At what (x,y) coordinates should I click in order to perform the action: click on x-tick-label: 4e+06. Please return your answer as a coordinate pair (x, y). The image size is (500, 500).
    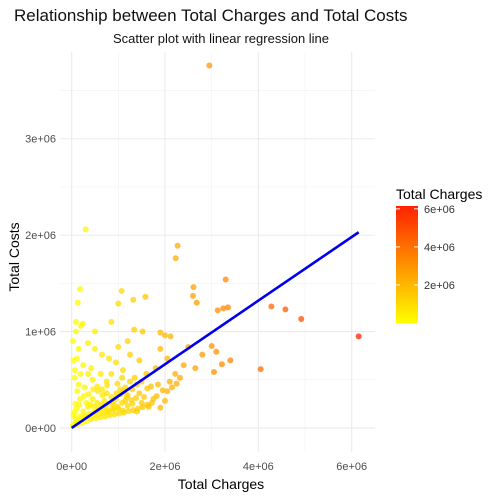
    Looking at the image, I should click on (258, 467).